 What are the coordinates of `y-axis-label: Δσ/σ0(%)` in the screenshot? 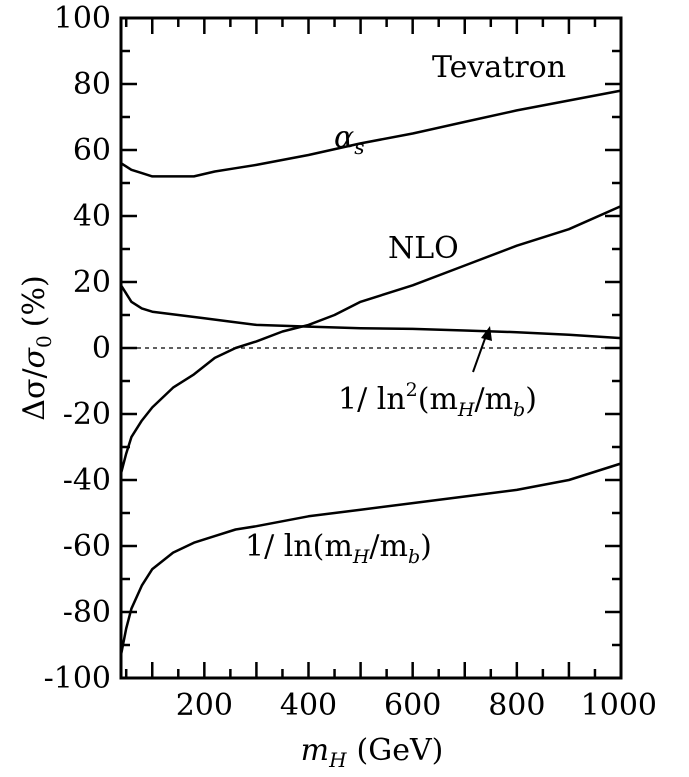 It's located at (36, 347).